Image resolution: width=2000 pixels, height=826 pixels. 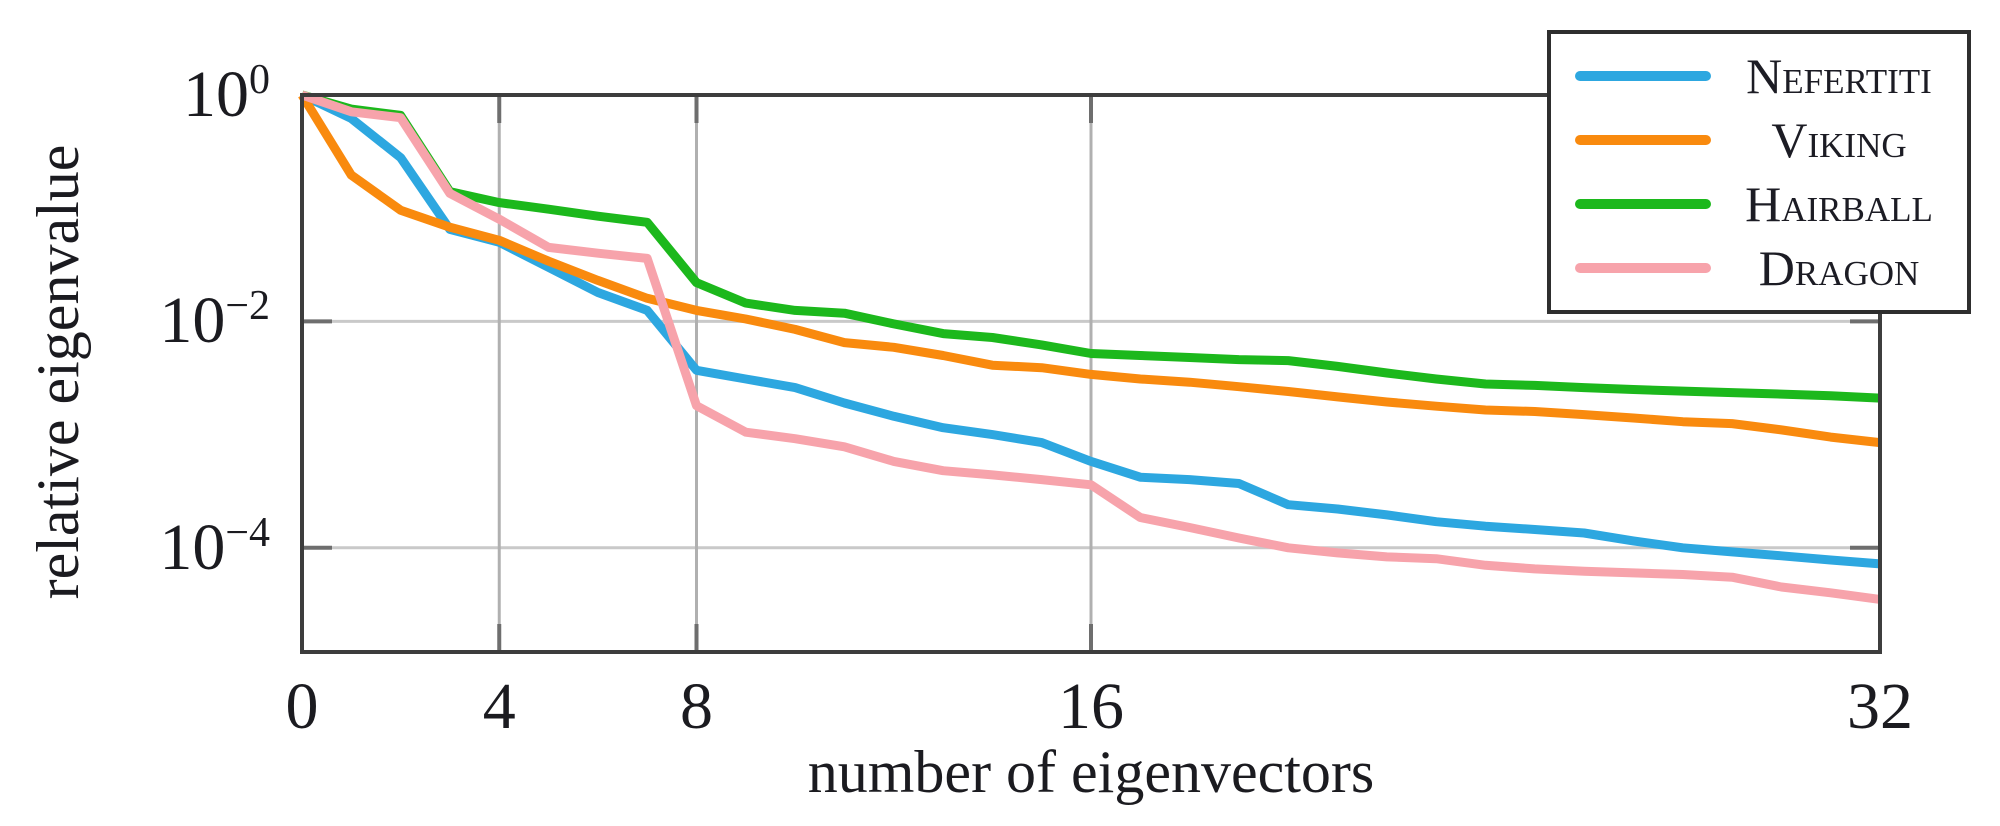 What do you see at coordinates (1091, 772) in the screenshot?
I see `x-axis-label: number of eigenvectors` at bounding box center [1091, 772].